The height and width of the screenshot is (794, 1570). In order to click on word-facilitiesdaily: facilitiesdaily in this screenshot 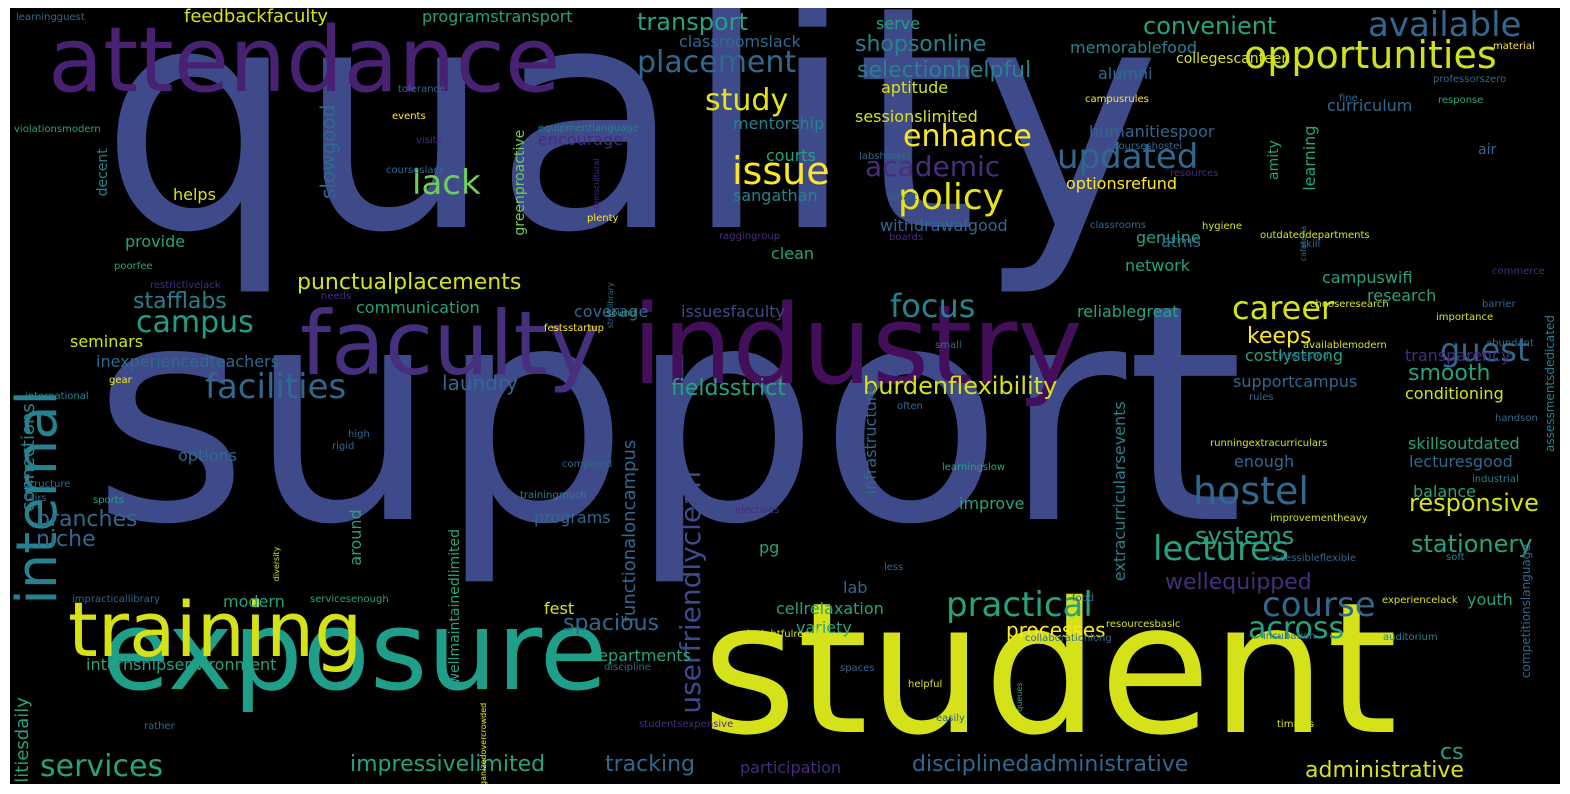, I will do `click(22, 740)`.